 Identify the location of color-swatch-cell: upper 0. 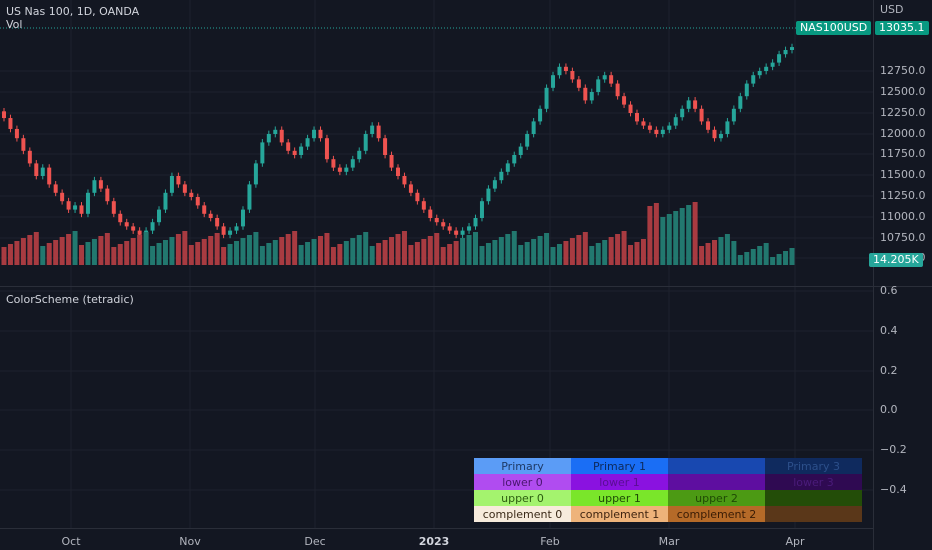
(522, 498).